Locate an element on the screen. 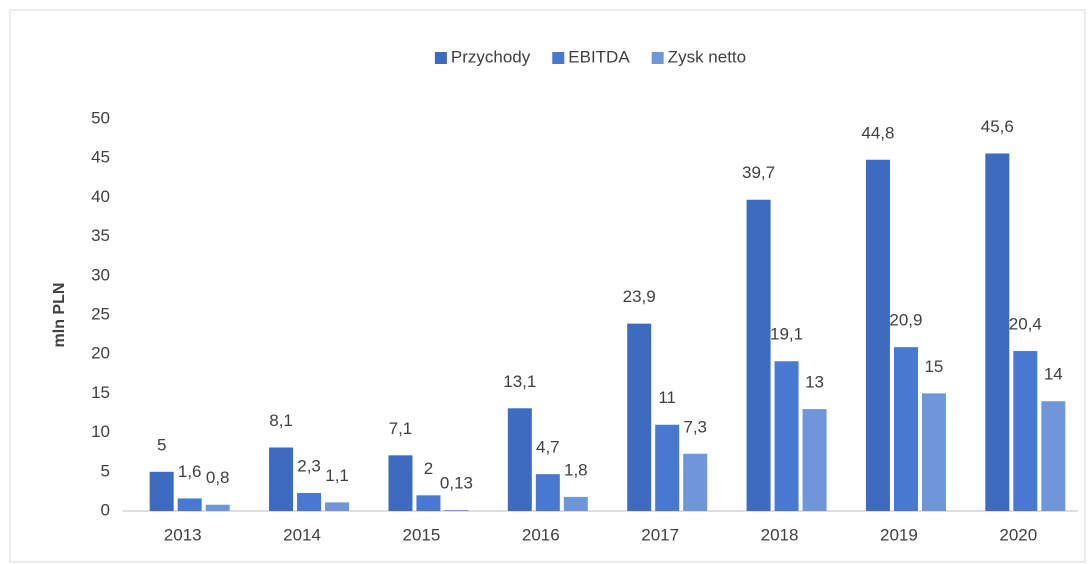 The image size is (1092, 564). value-label: 20,9 is located at coordinates (905, 320).